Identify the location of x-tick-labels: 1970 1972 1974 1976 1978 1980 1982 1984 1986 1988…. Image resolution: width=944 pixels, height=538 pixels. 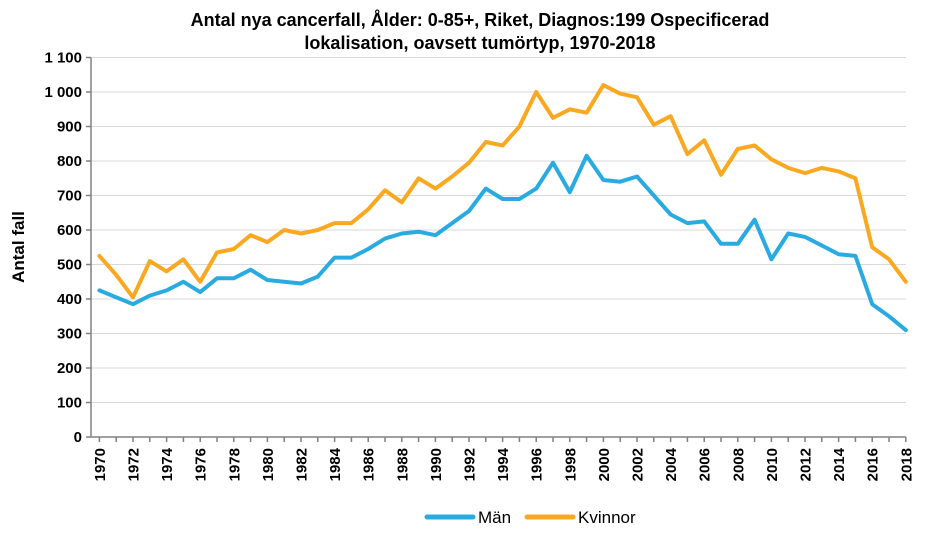
(503, 464).